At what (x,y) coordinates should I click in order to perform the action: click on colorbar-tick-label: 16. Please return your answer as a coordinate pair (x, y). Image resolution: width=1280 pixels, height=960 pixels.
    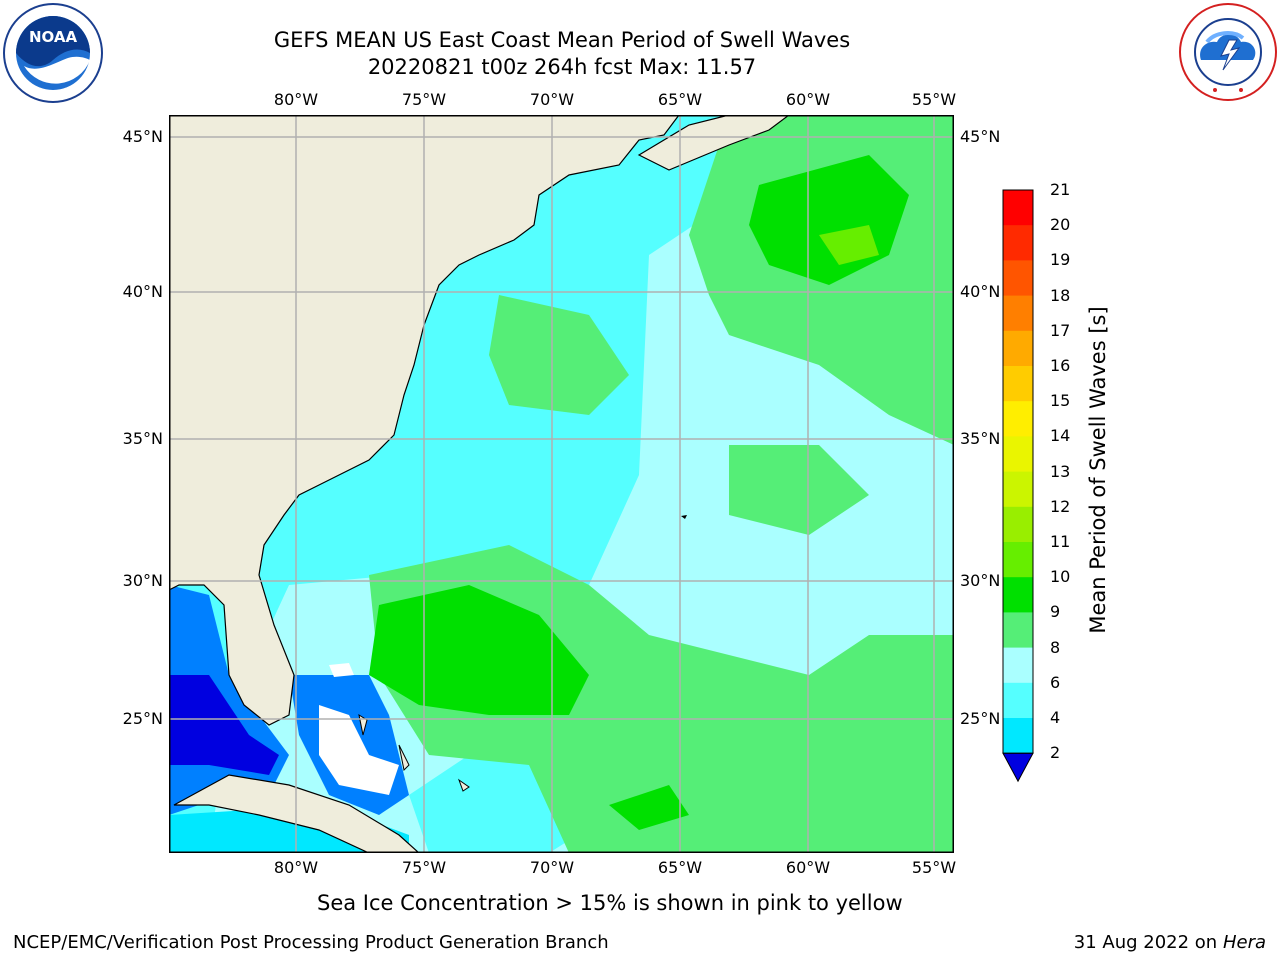
    Looking at the image, I should click on (1060, 365).